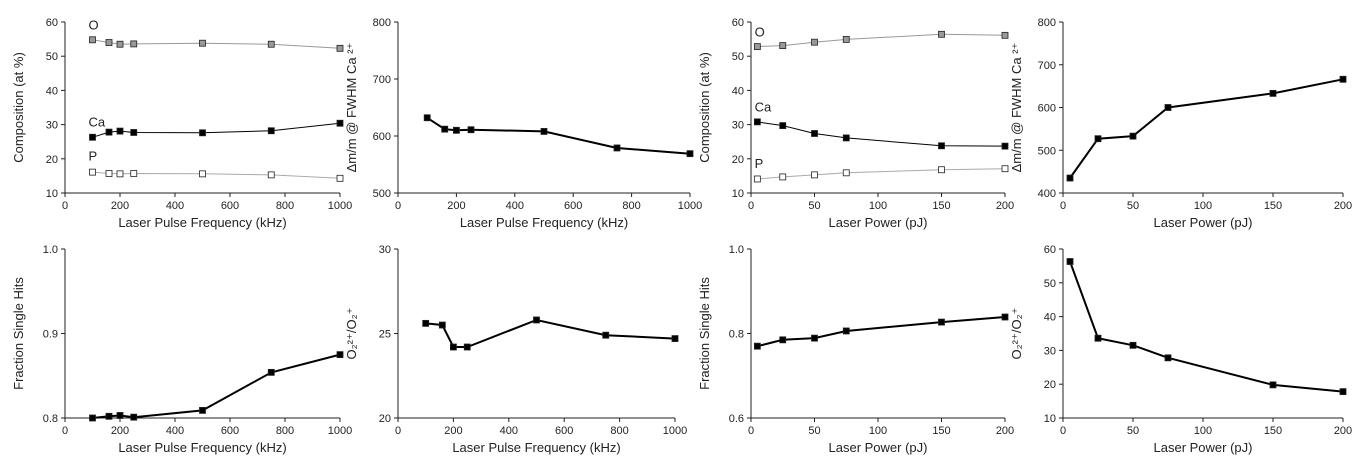  What do you see at coordinates (1047, 109) in the screenshot?
I see `y-tick-label: 600` at bounding box center [1047, 109].